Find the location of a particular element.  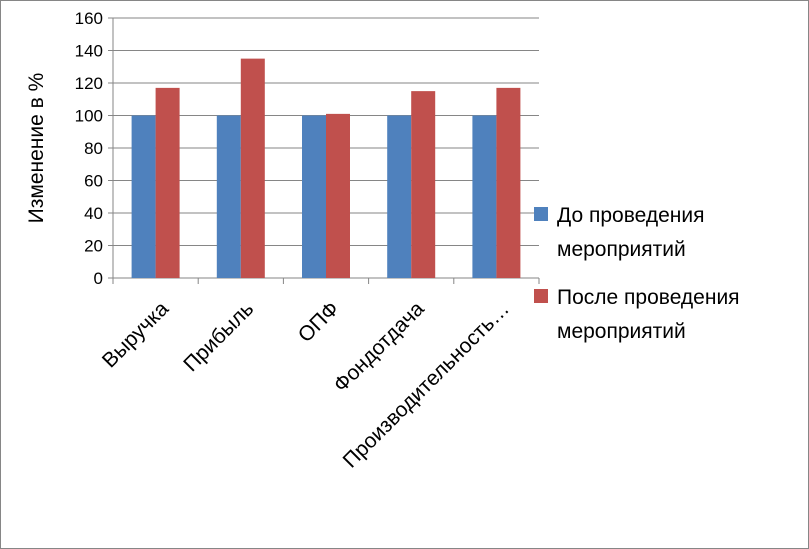

y-tick-labels: 0 20 40 60 80 100 120 140 160 is located at coordinates (89, 148).